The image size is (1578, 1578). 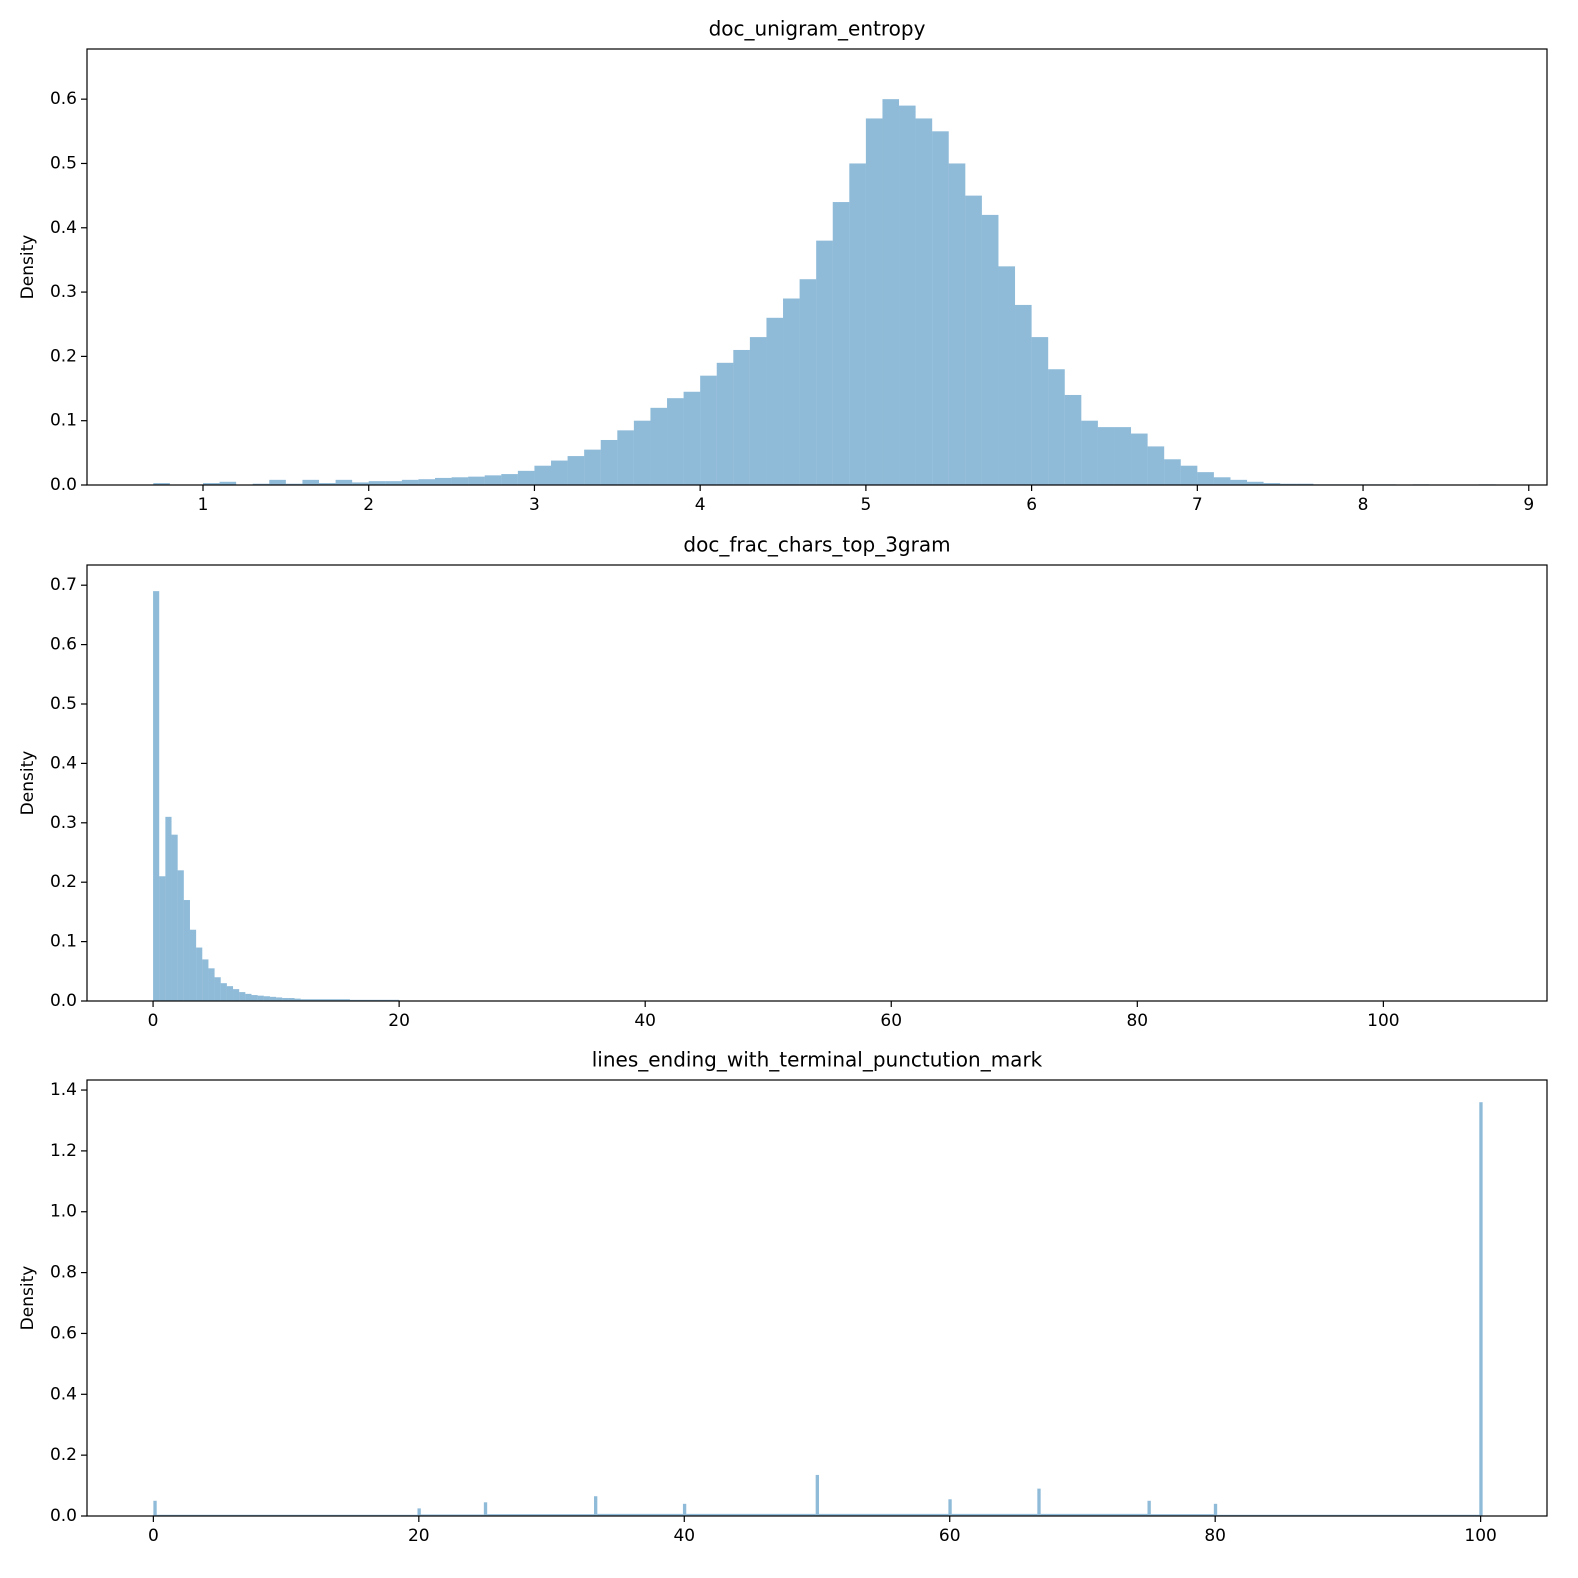 What do you see at coordinates (63, 1151) in the screenshot?
I see `y-tick-label: 1.2` at bounding box center [63, 1151].